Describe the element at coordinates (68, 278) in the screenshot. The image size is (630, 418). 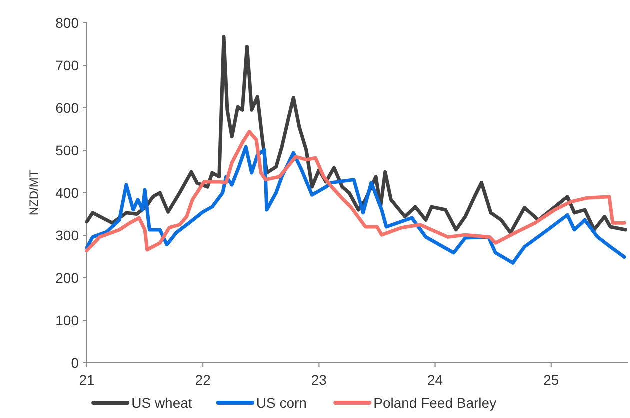
I see `y-tick-label: 200` at that location.